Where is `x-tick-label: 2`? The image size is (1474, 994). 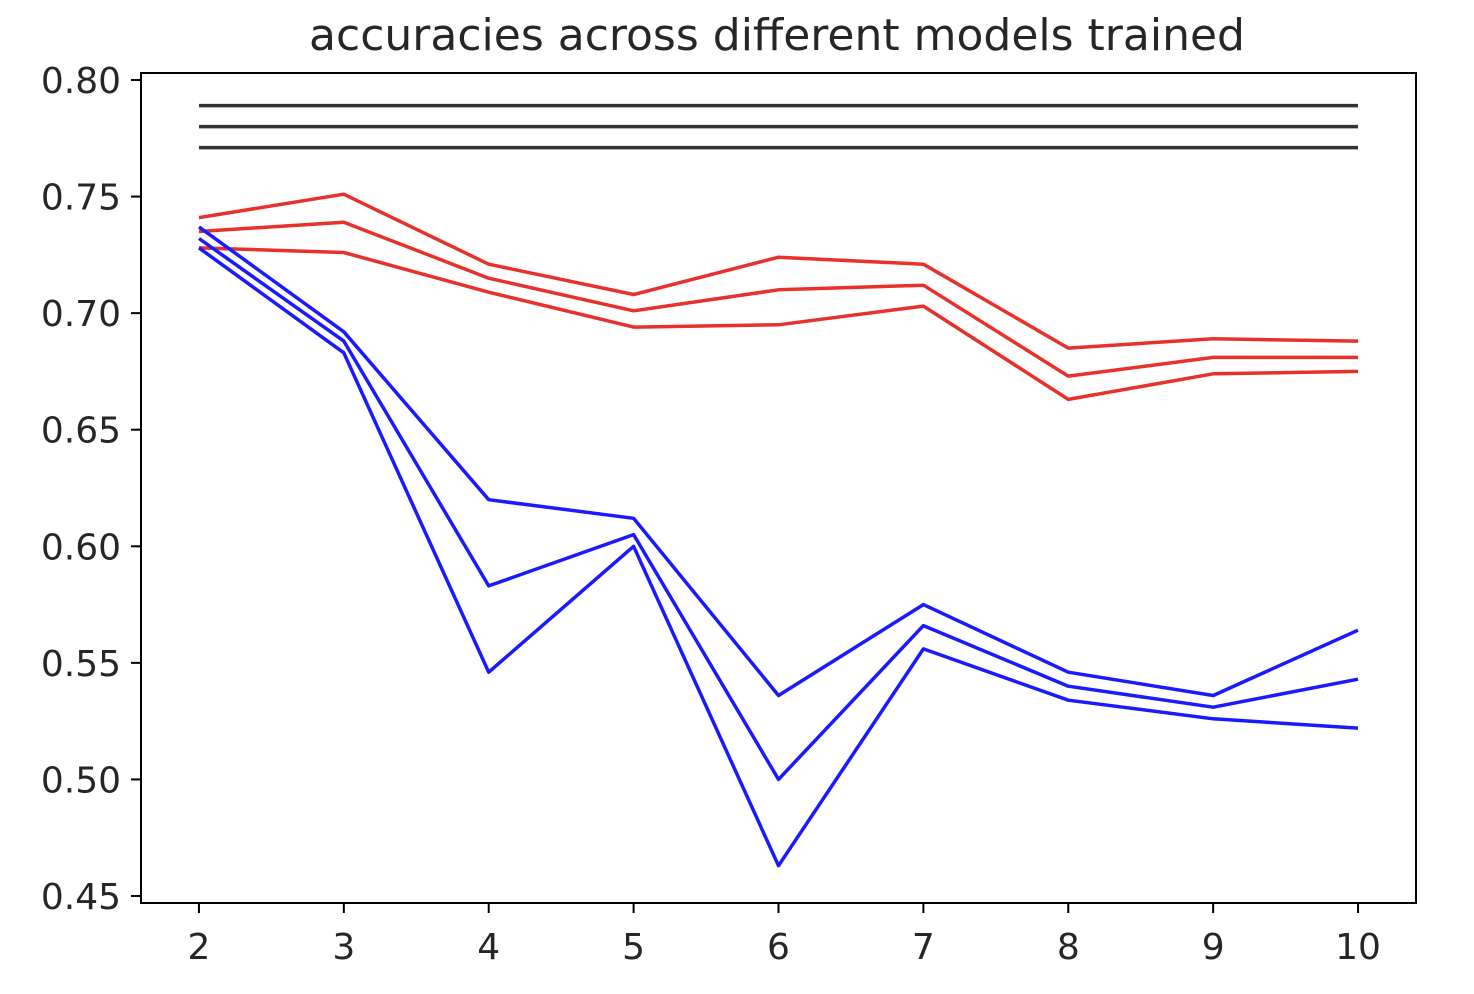
x-tick-label: 2 is located at coordinates (199, 947).